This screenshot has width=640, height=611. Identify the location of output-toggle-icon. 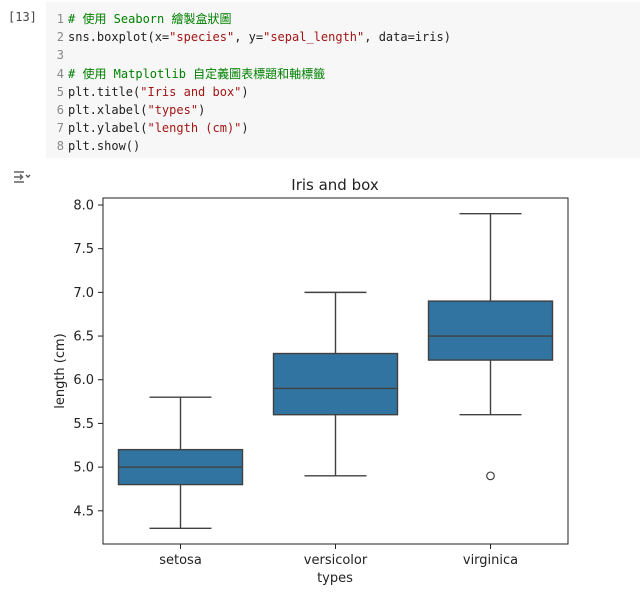
(22, 177).